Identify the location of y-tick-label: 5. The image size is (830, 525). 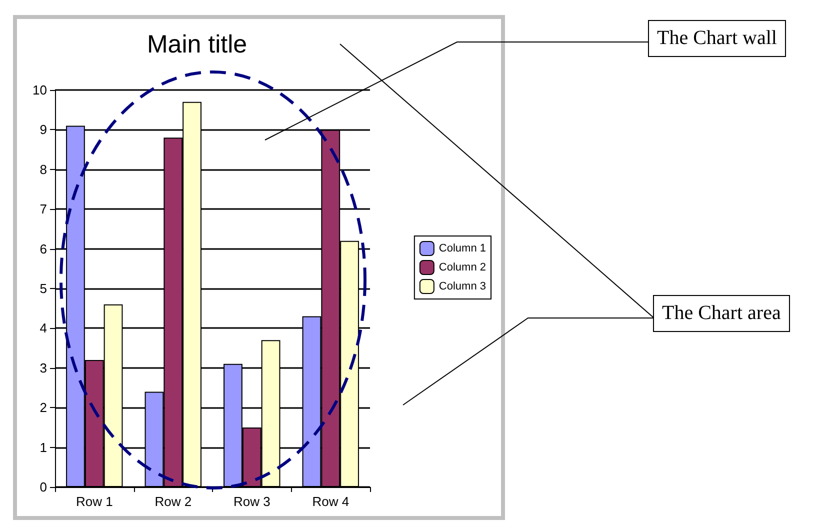
(43, 288).